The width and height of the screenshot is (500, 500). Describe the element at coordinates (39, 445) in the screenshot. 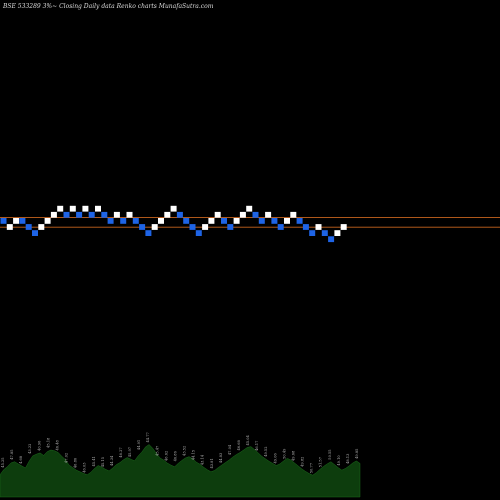

I see `volume-label: 40.96` at that location.